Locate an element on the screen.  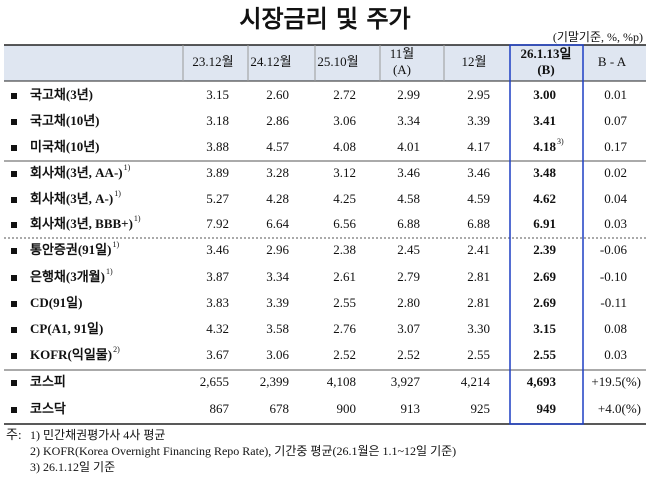
cell-value: 3.12 is located at coordinates (344, 172).